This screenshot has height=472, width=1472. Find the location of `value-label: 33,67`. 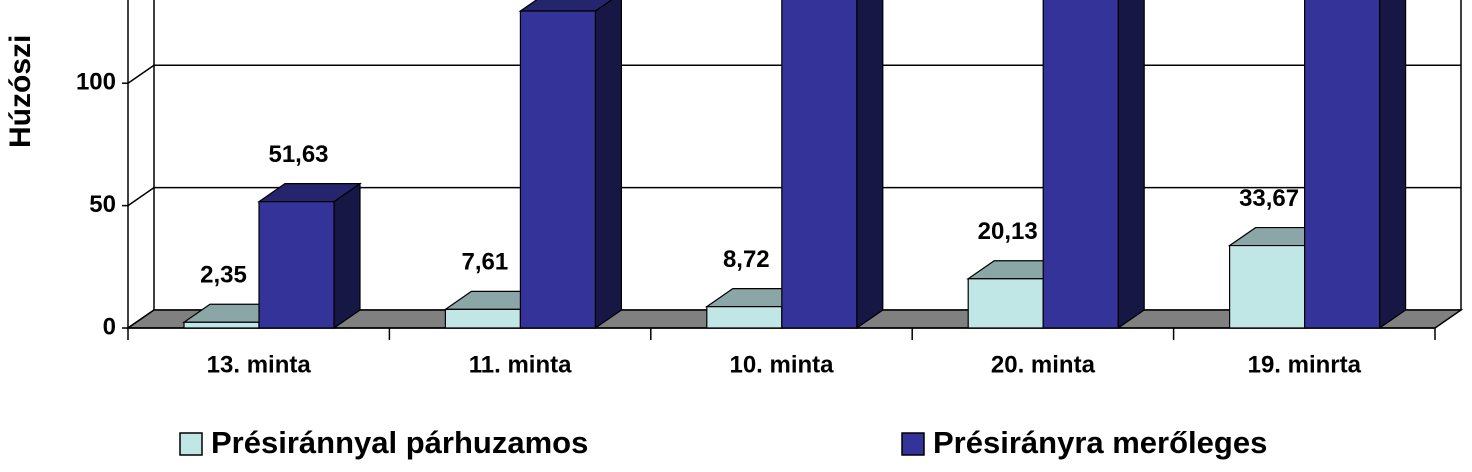

value-label: 33,67 is located at coordinates (1269, 198).